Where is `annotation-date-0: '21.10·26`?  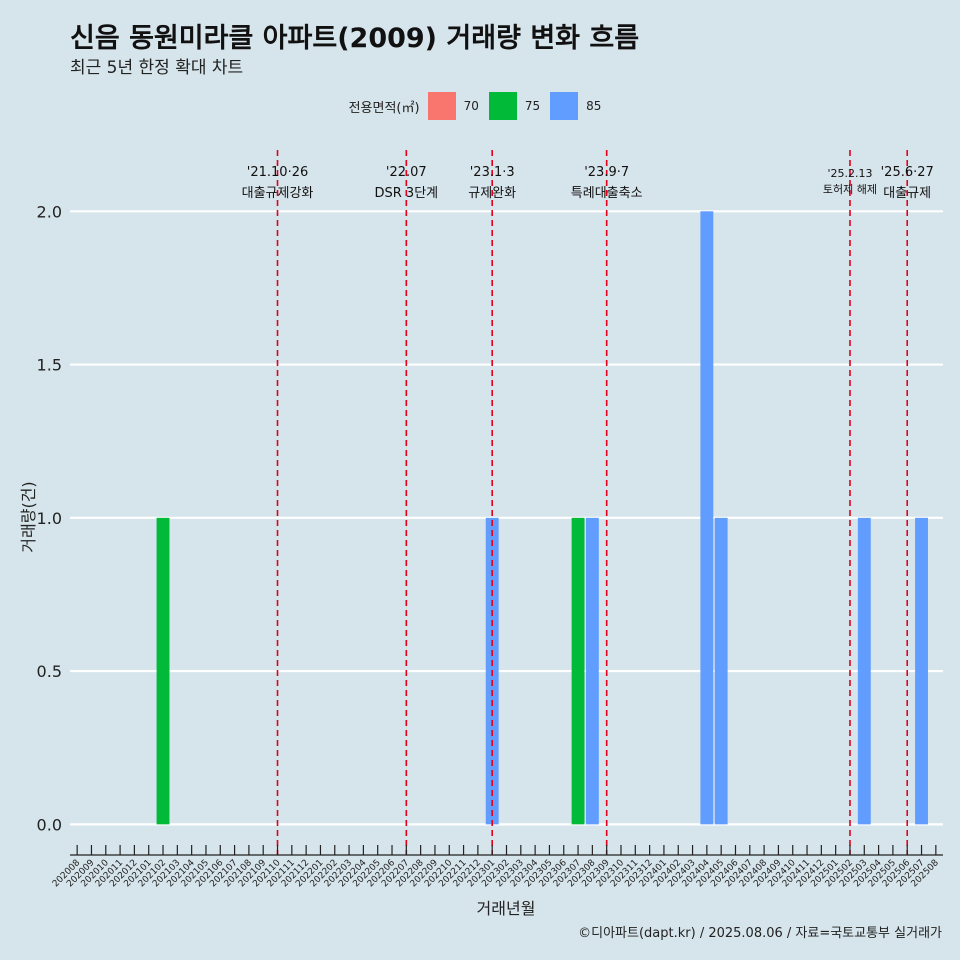 annotation-date-0: '21.10·26 is located at coordinates (277, 172).